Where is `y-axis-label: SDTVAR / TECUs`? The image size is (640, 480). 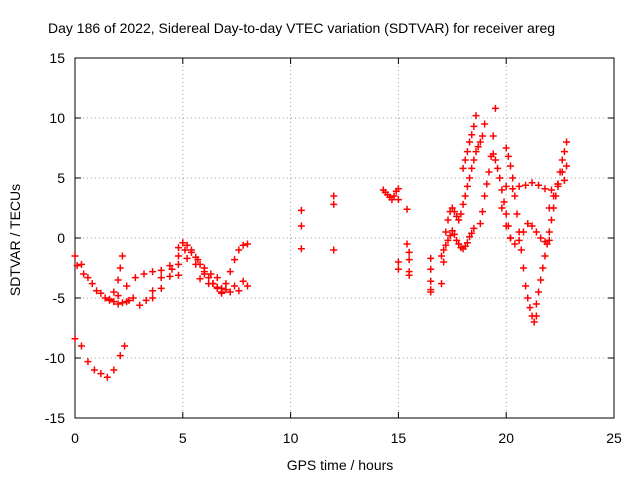
y-axis-label: SDTVAR / TECUs is located at coordinates (15, 240).